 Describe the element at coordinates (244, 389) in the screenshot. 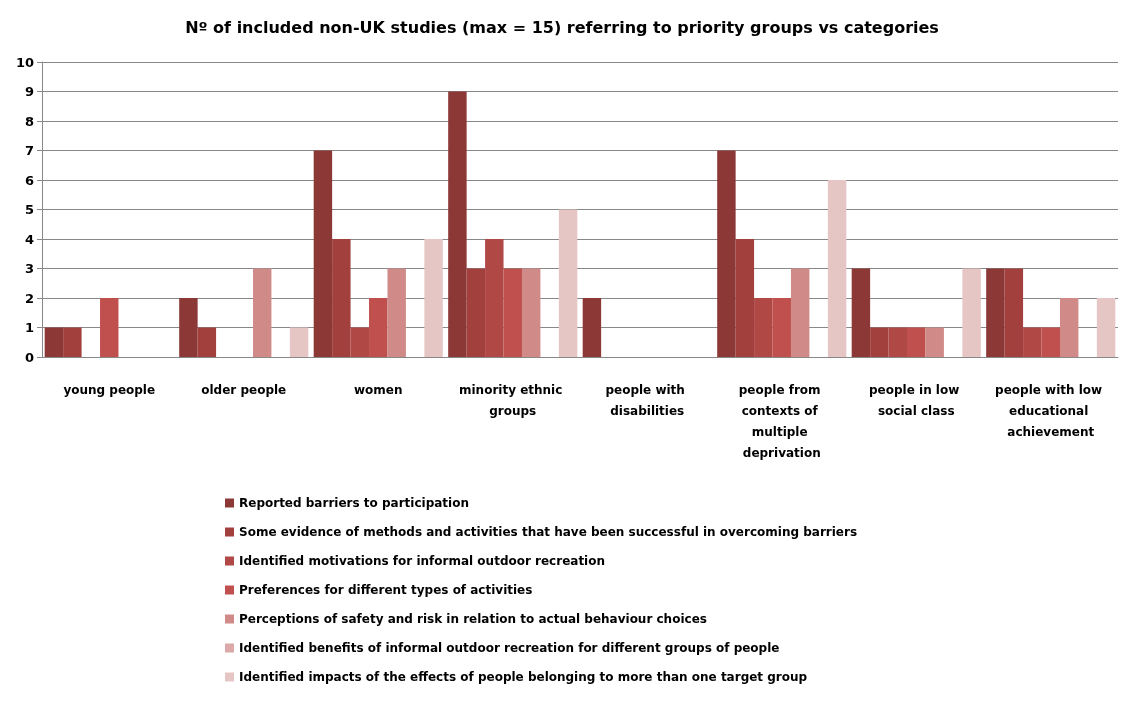

I see `x-tick-label: older people` at that location.